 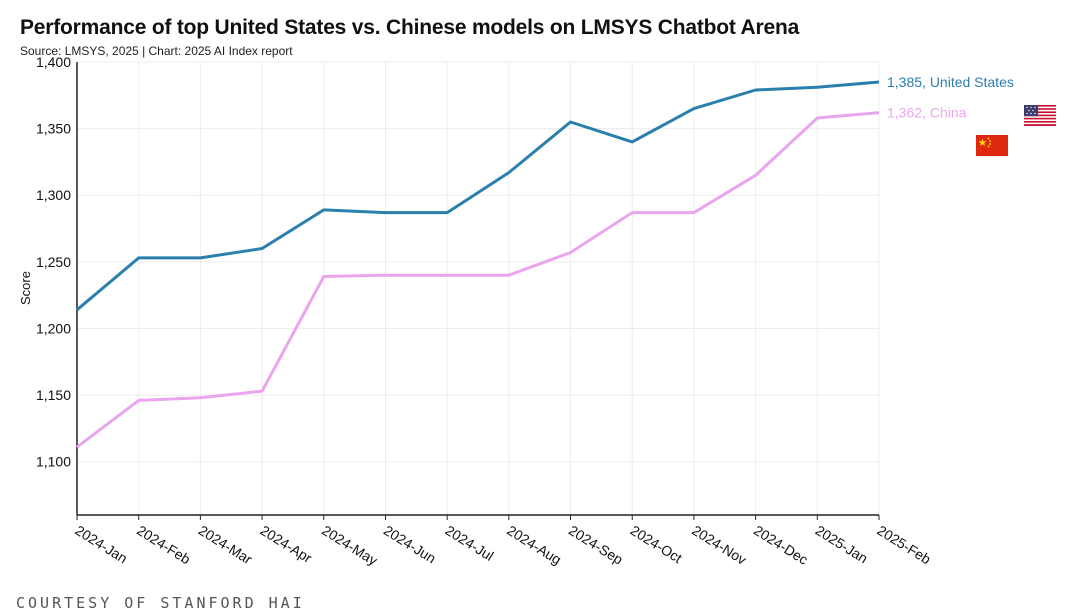 What do you see at coordinates (53, 62) in the screenshot?
I see `y-tick-label: 1,400` at bounding box center [53, 62].